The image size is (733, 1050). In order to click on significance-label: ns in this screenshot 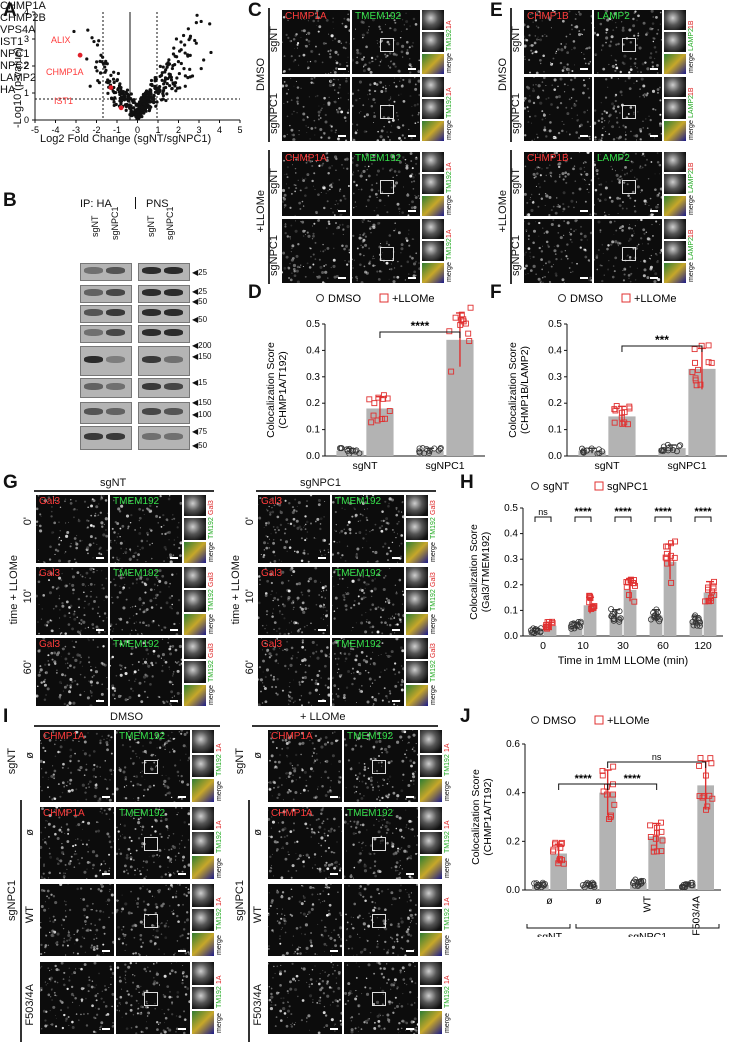, I will do `click(543, 512)`.